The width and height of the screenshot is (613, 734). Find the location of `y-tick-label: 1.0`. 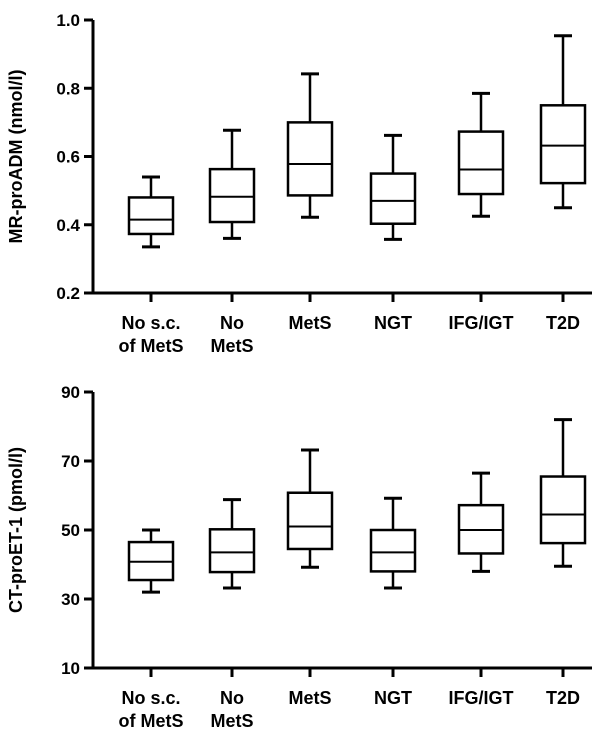

y-tick-label: 1.0 is located at coordinates (68, 20).